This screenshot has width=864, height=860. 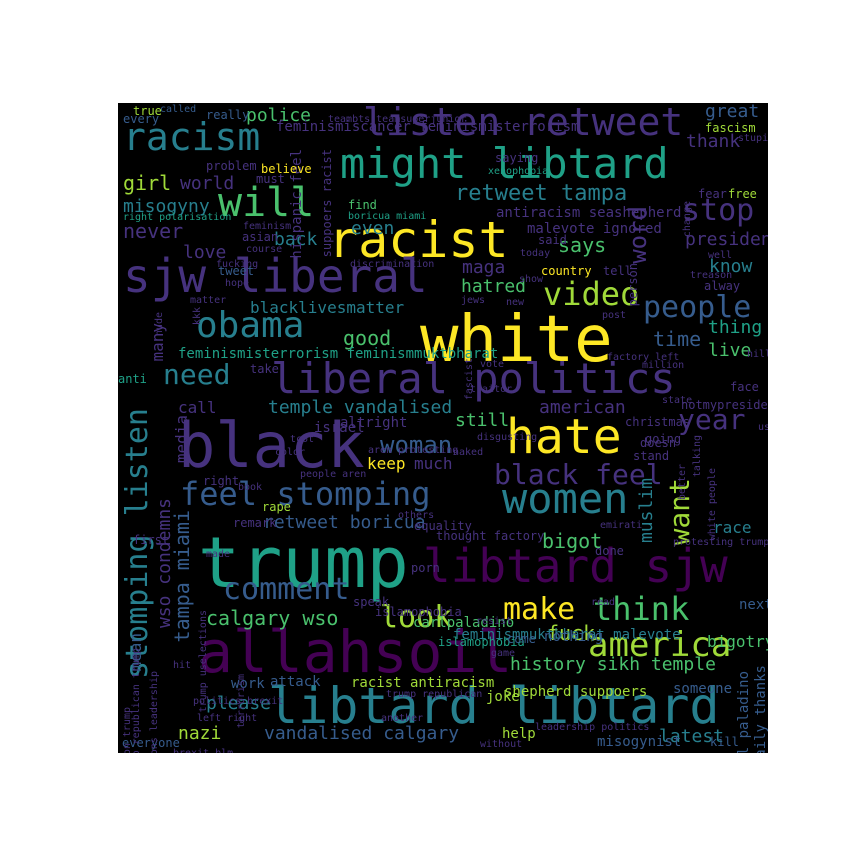 I want to click on cloud-word: asian, so click(x=260, y=237).